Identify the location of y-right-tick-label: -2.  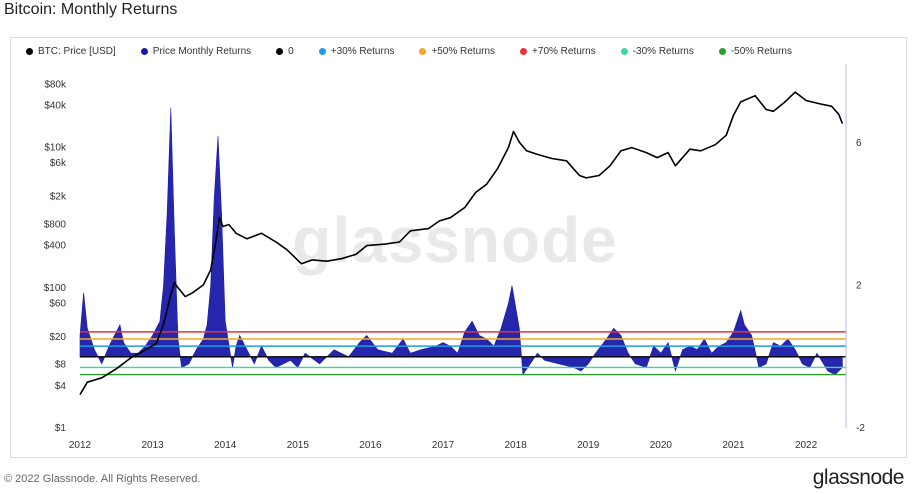
(860, 428).